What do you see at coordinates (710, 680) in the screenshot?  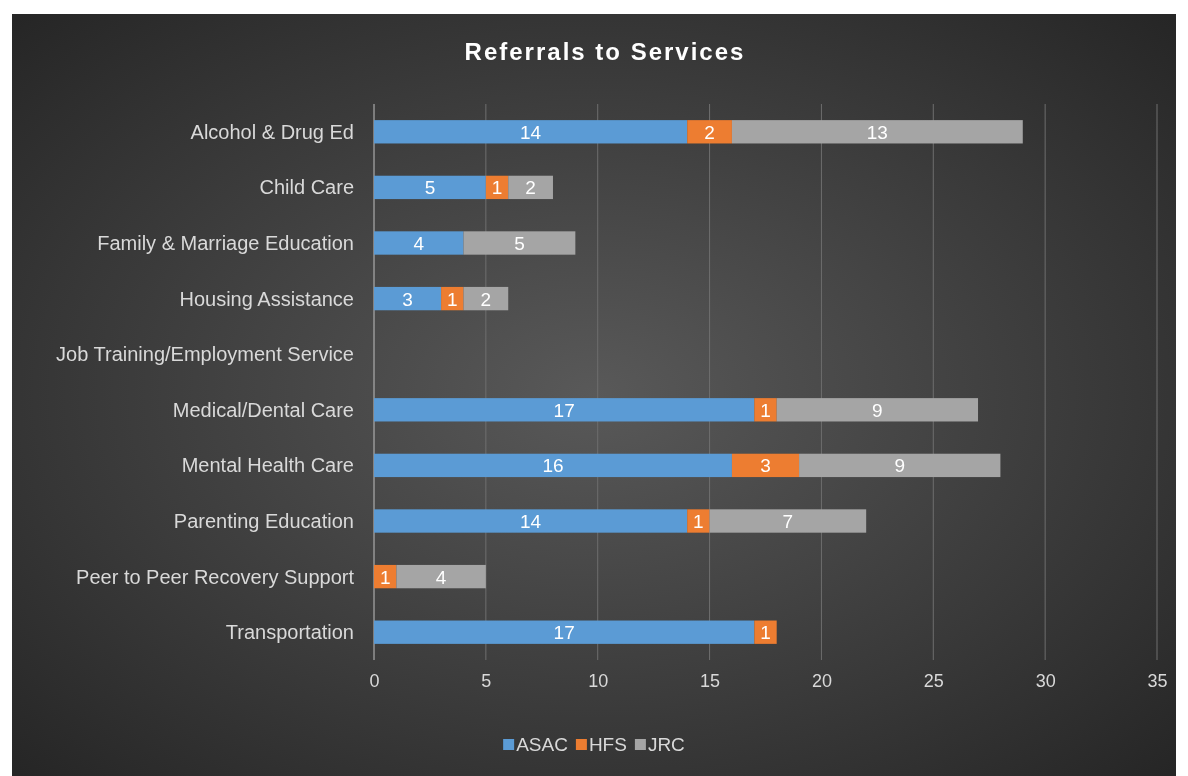 I see `x-tick-label: 15` at bounding box center [710, 680].